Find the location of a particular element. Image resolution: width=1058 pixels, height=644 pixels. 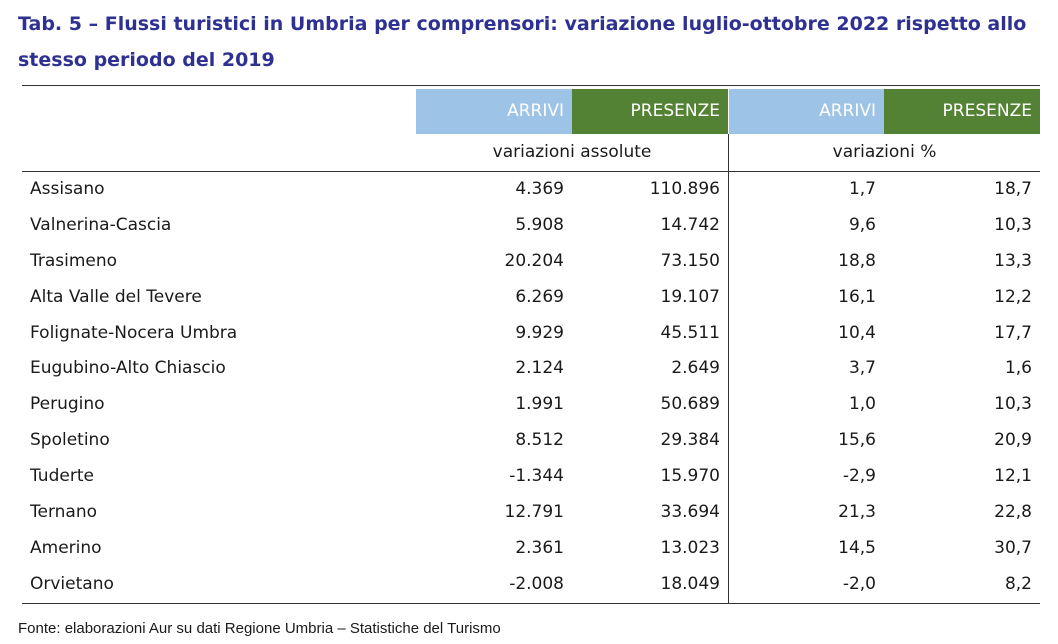

table-row: Alta Valle del Tevere 6.269 19.107 16,1 12,2 is located at coordinates (531, 297).